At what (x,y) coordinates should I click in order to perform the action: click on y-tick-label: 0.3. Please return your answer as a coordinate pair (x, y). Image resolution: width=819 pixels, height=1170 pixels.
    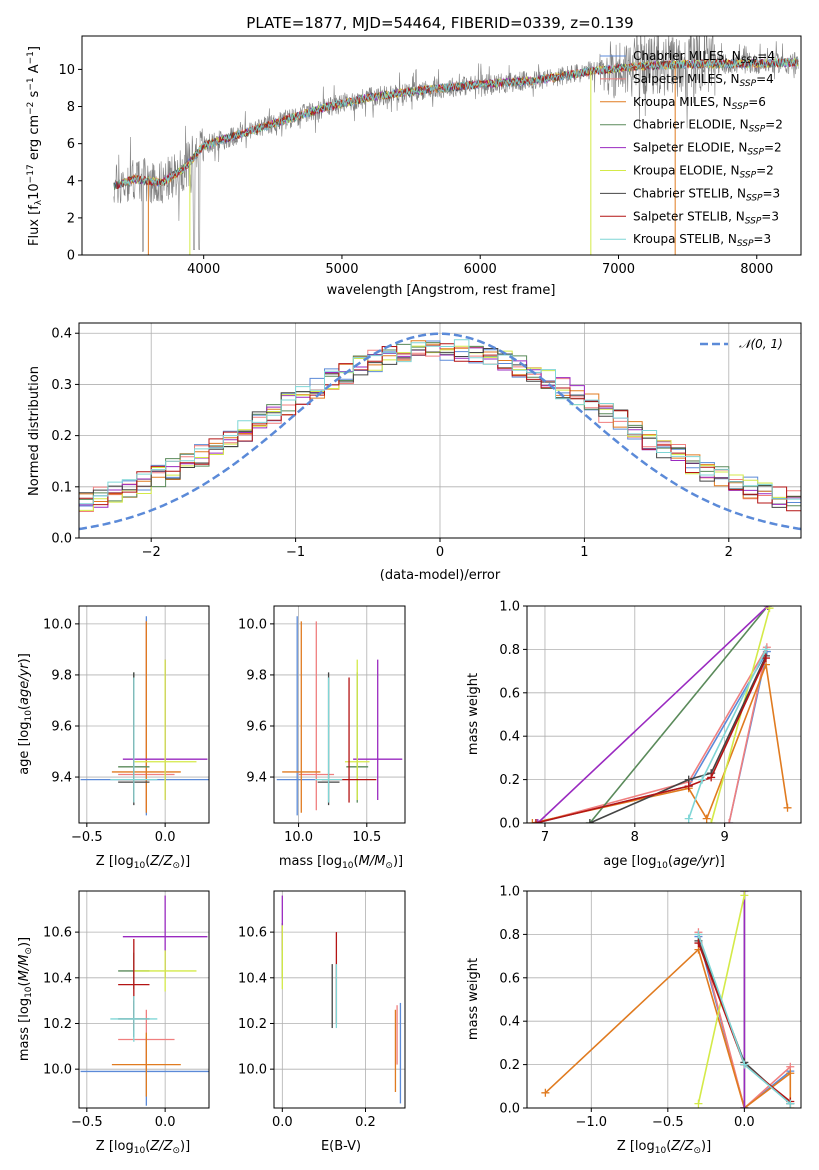
    Looking at the image, I should click on (61, 385).